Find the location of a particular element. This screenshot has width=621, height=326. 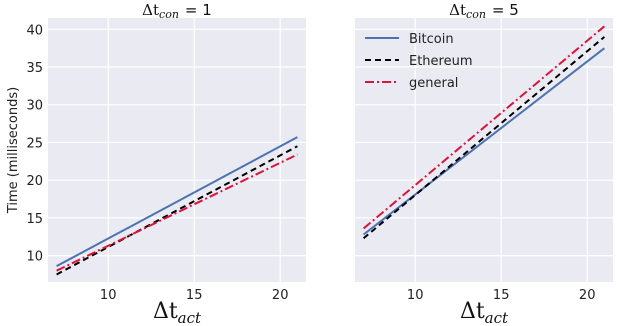

title-suffix: = 1 is located at coordinates (198, 10).